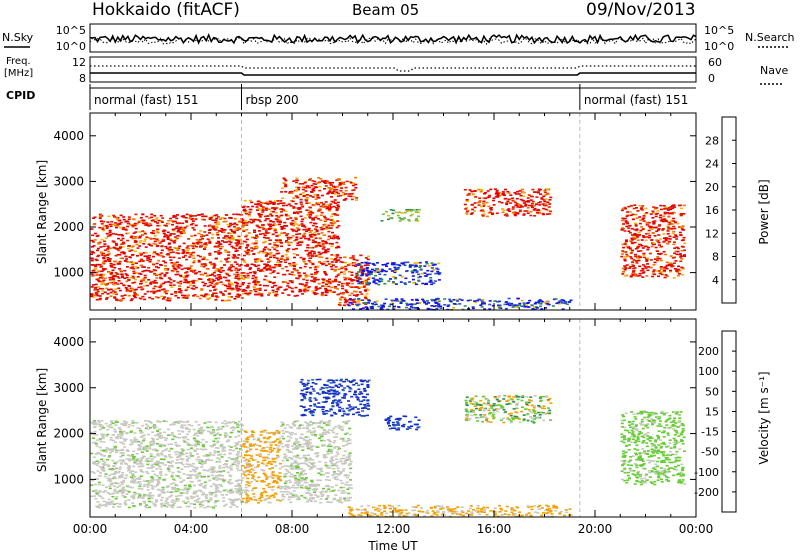 The image size is (800, 558). I want to click on colorbar-tick-label: 24, so click(712, 164).